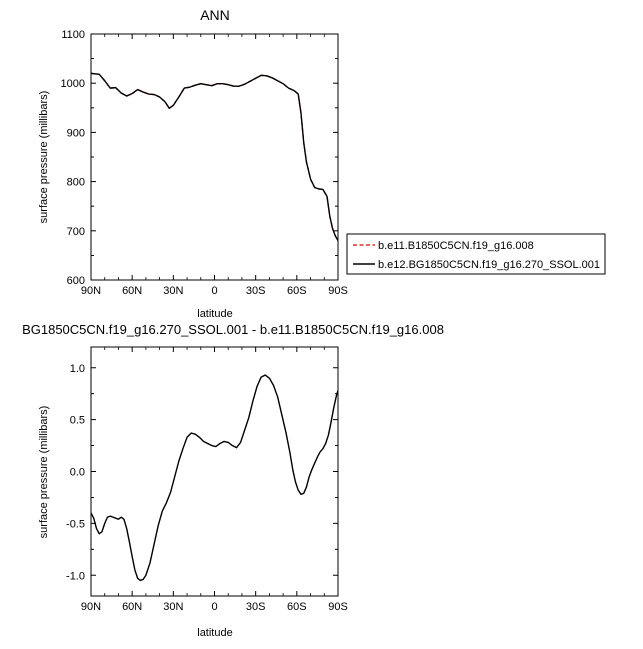 The width and height of the screenshot is (643, 649). What do you see at coordinates (173, 291) in the screenshot?
I see `top-x-tick-label: 30N` at bounding box center [173, 291].